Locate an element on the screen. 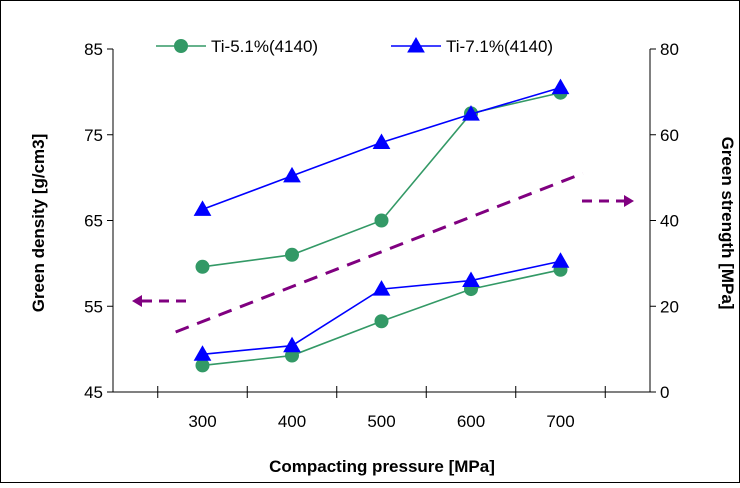  legend-item-1: Ti-7.1%(4140) is located at coordinates (472, 46).